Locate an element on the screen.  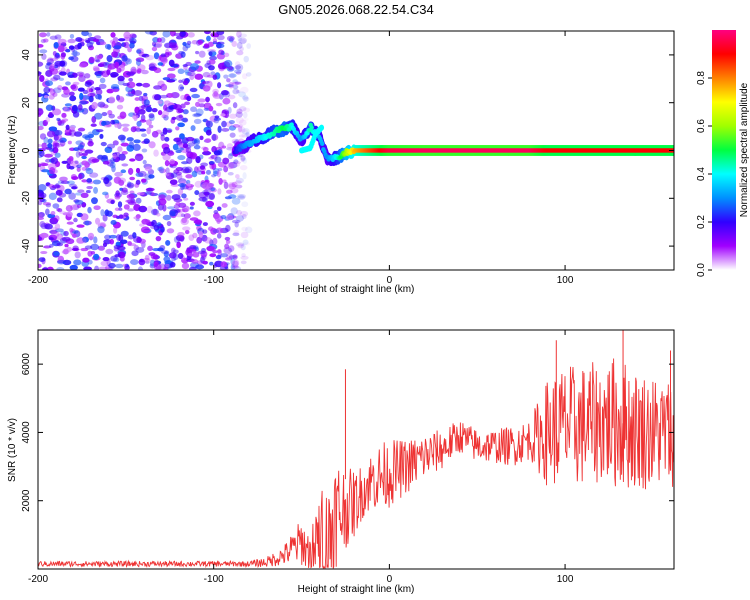
x-tick-label: -200 is located at coordinates (38, 280).